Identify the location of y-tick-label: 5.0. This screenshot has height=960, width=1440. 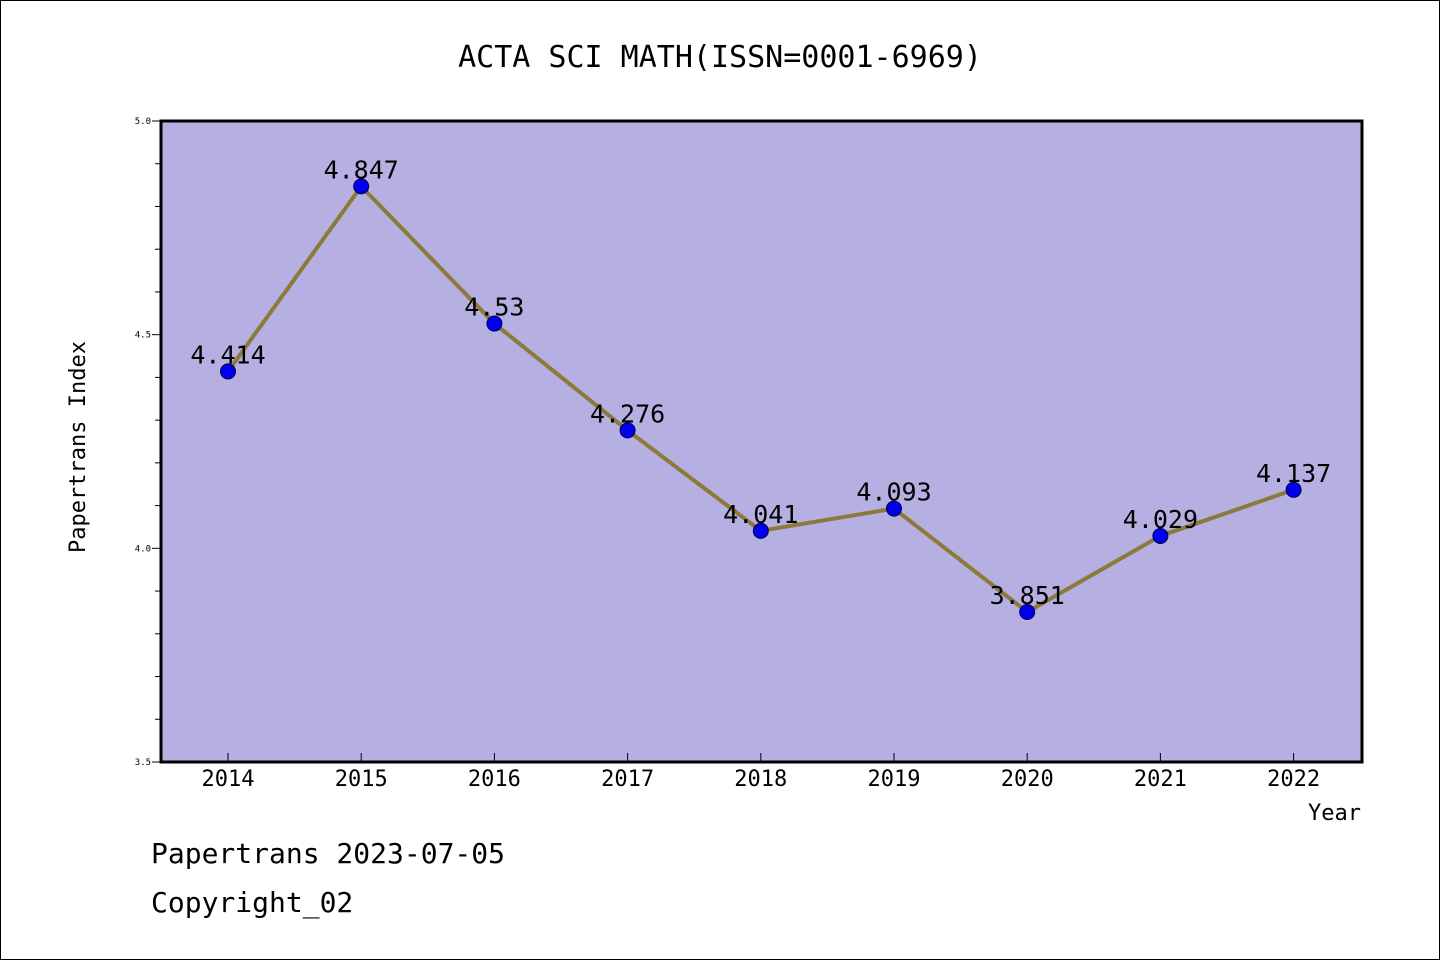
(143, 122).